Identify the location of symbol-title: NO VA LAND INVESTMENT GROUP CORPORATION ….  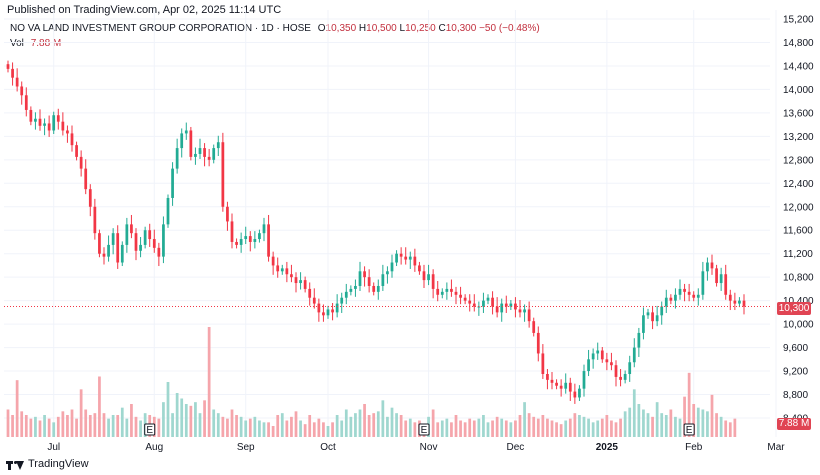
(160, 28).